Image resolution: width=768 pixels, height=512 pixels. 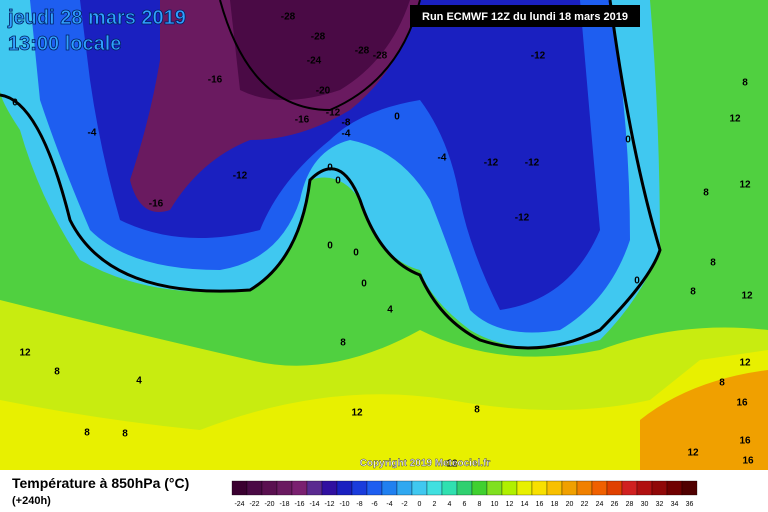 I want to click on scale-label: 24, so click(x=600, y=504).